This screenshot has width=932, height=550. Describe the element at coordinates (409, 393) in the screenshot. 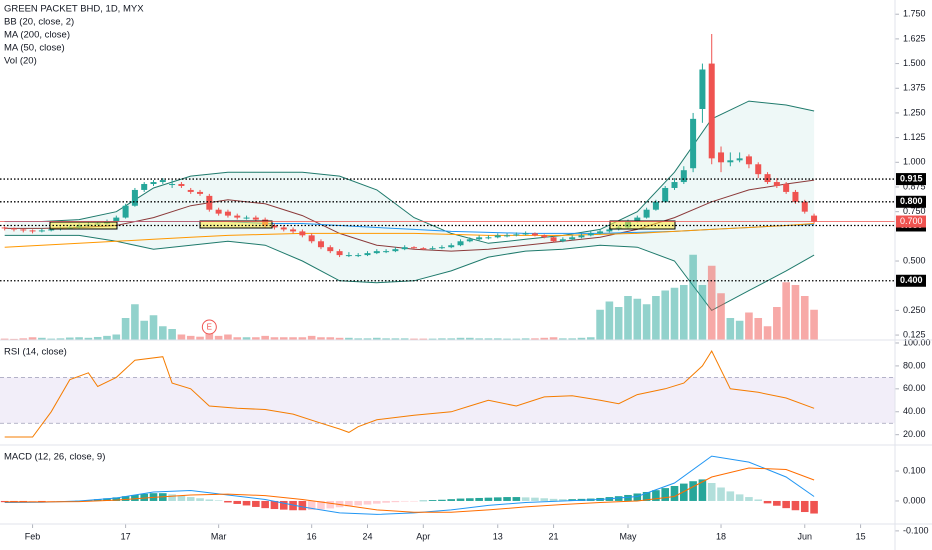

I see `rsi-line` at that location.